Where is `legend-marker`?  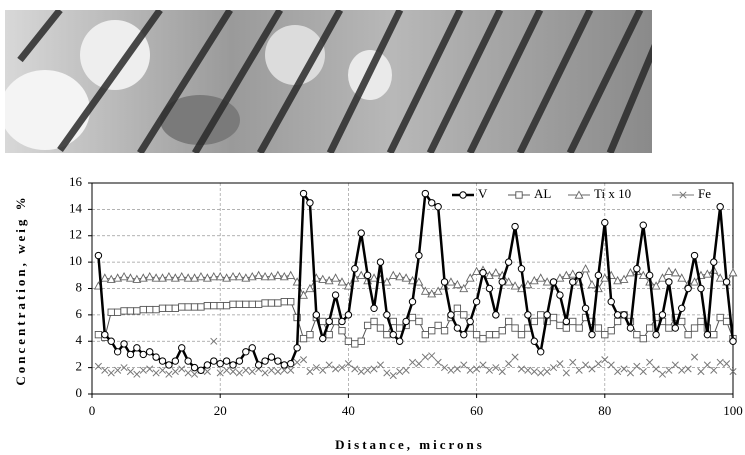
legend-marker is located at coordinates (519, 195).